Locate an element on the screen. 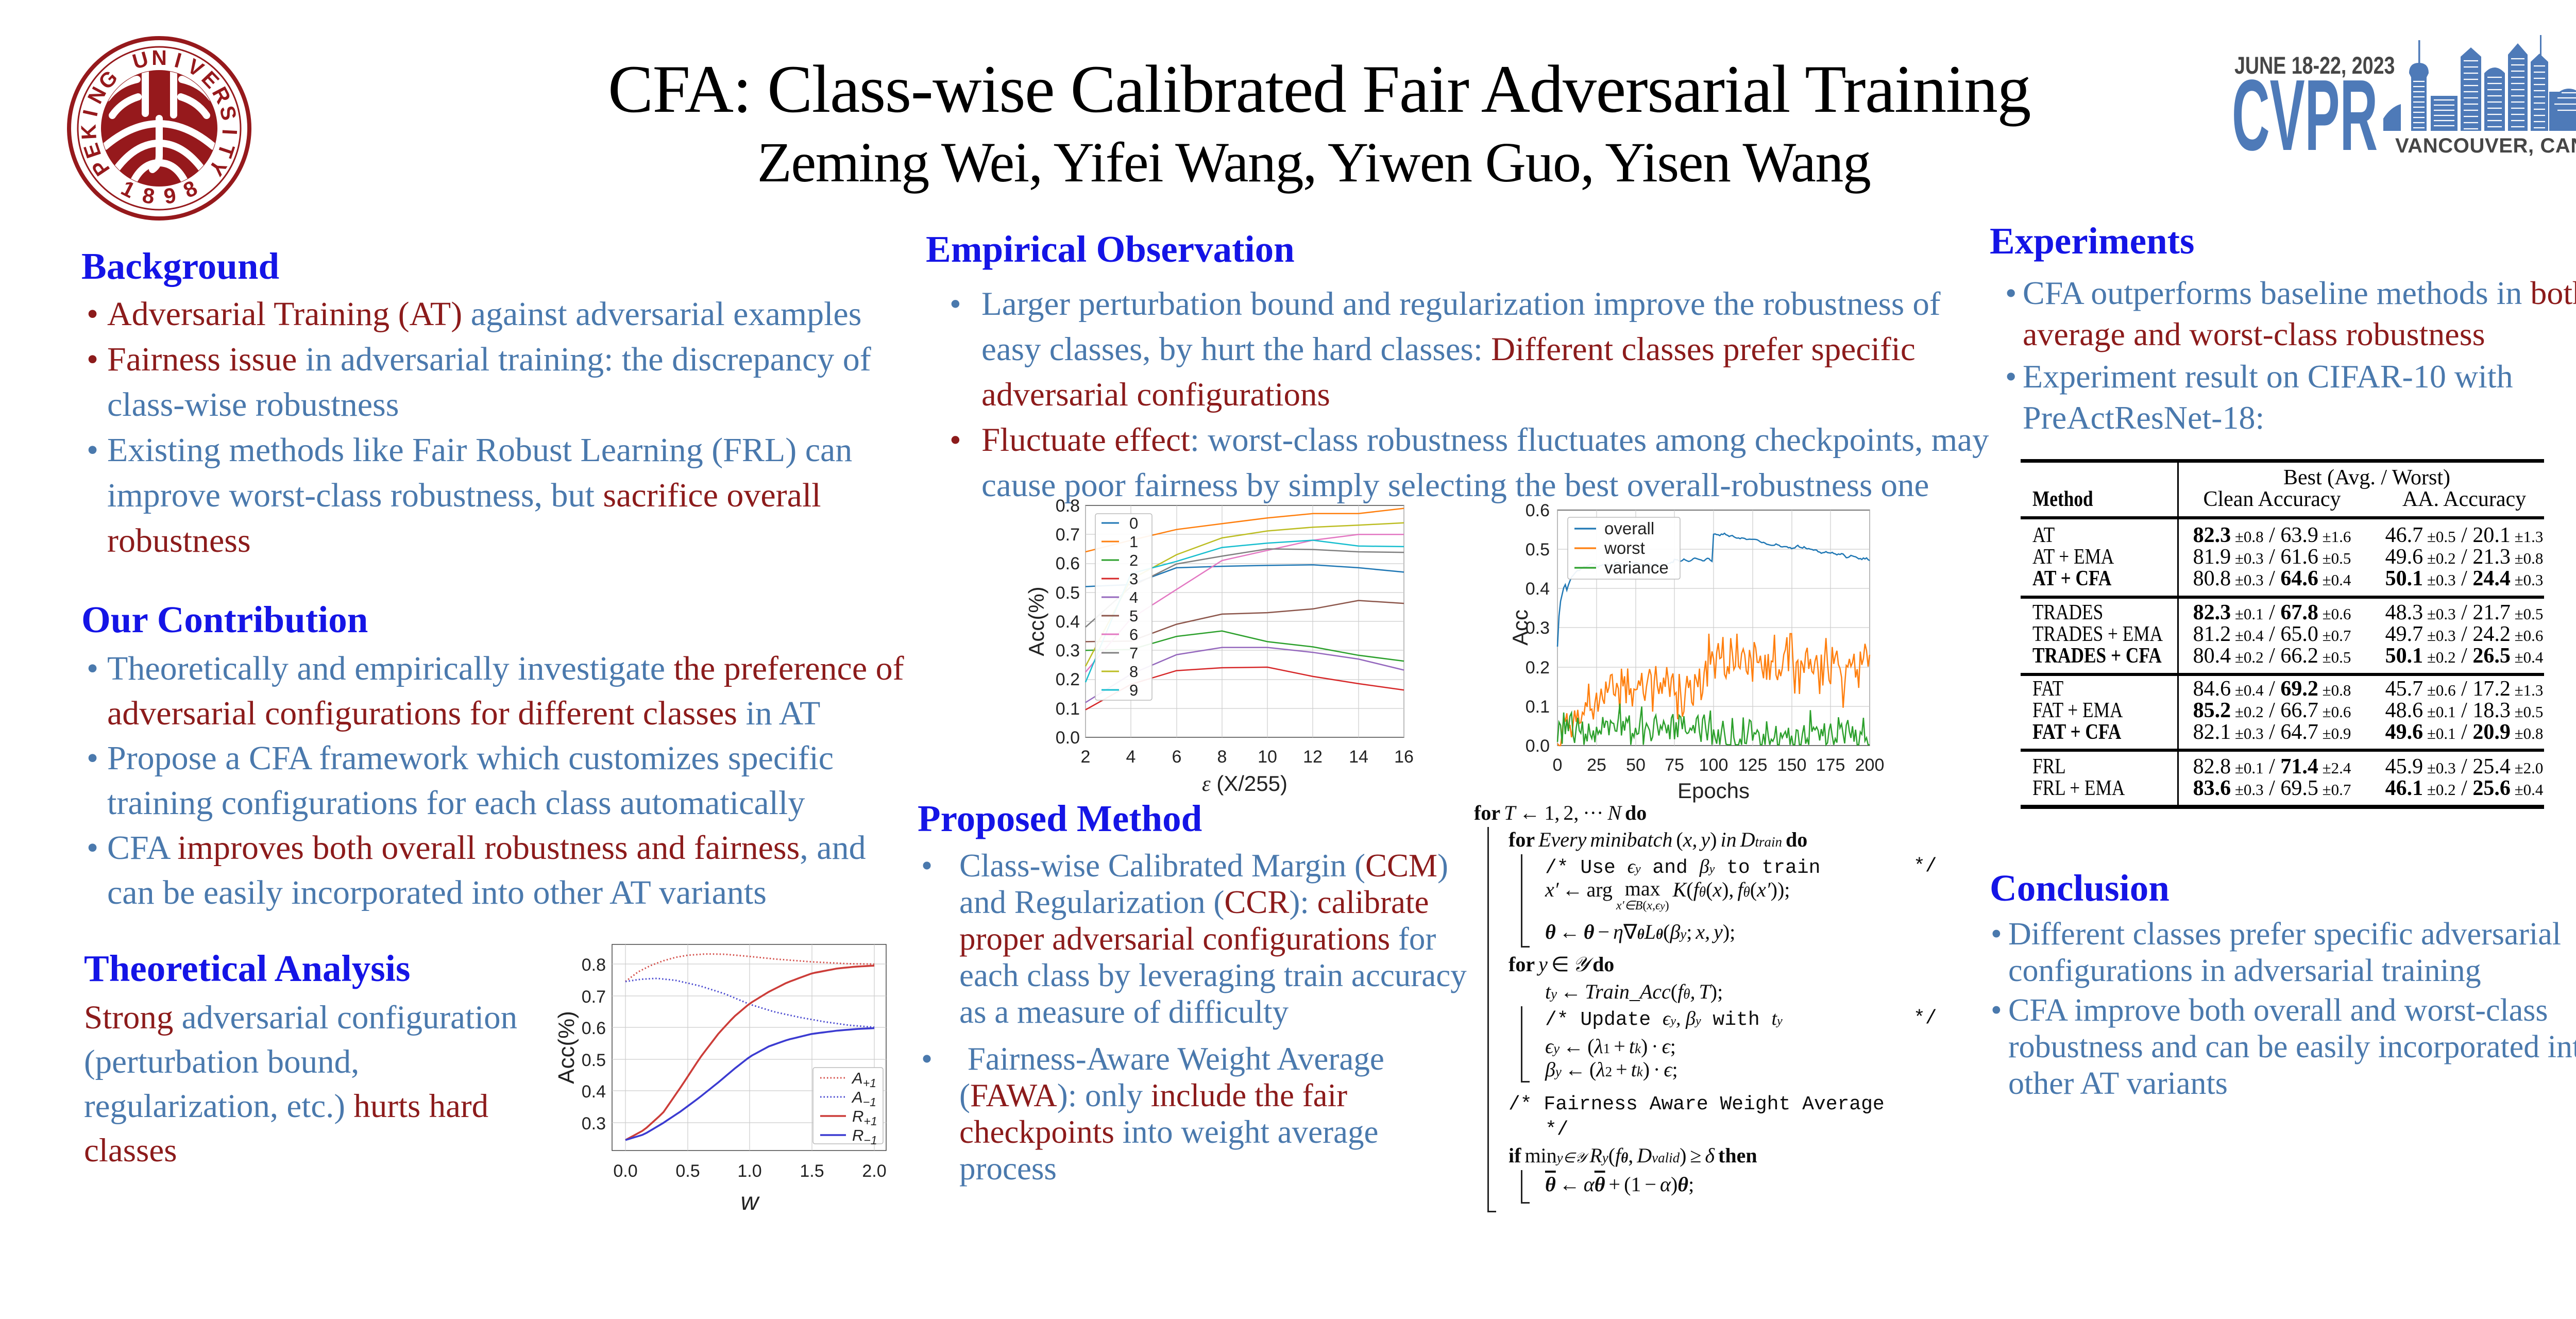 This screenshot has height=1319, width=2576. svg-text: 200 is located at coordinates (1870, 765).